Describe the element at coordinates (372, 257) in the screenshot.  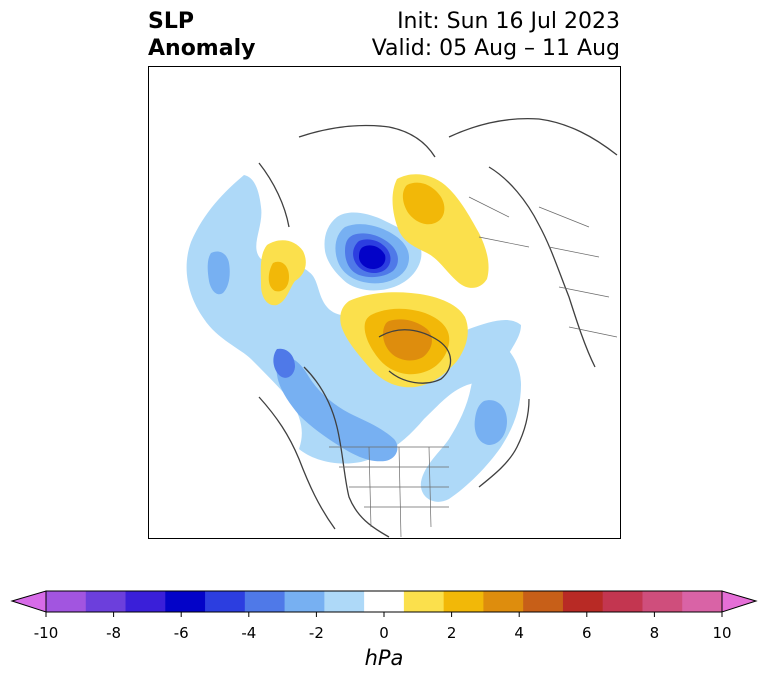
I see `arctic-low-core` at that location.